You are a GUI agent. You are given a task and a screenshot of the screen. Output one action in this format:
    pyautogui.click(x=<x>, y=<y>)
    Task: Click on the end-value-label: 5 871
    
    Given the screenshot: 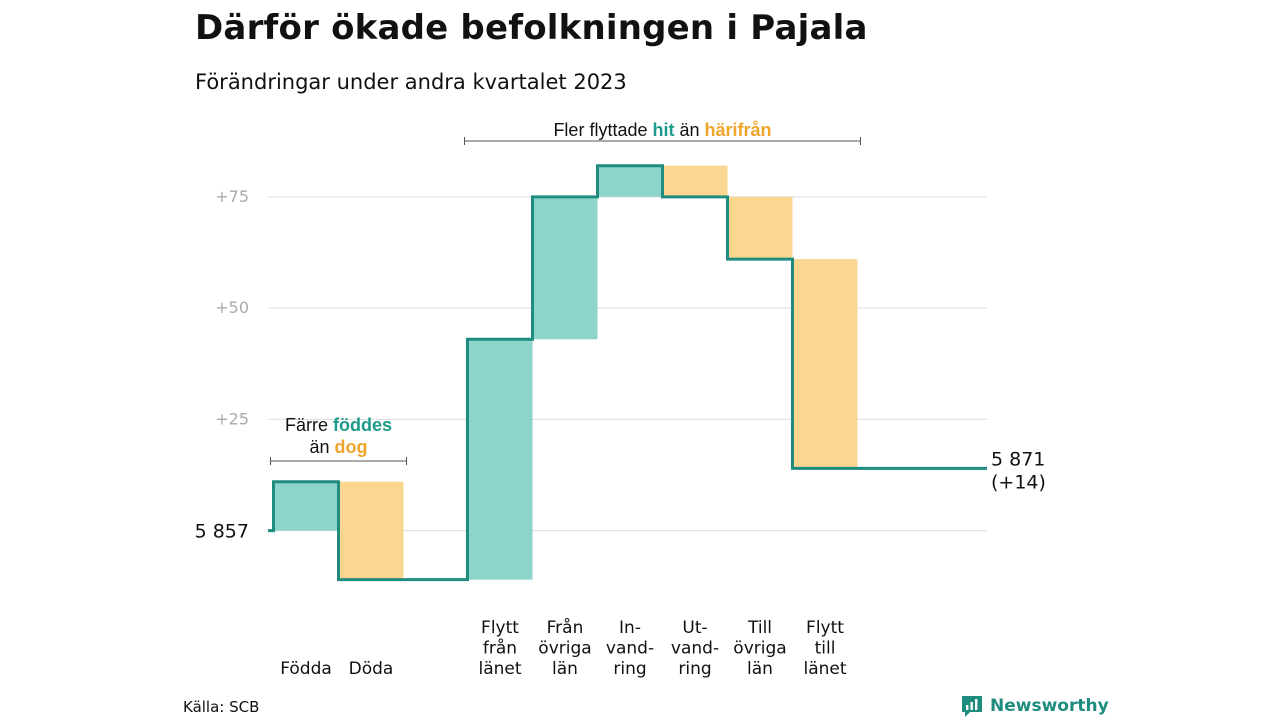 What is the action you would take?
    pyautogui.click(x=1018, y=459)
    